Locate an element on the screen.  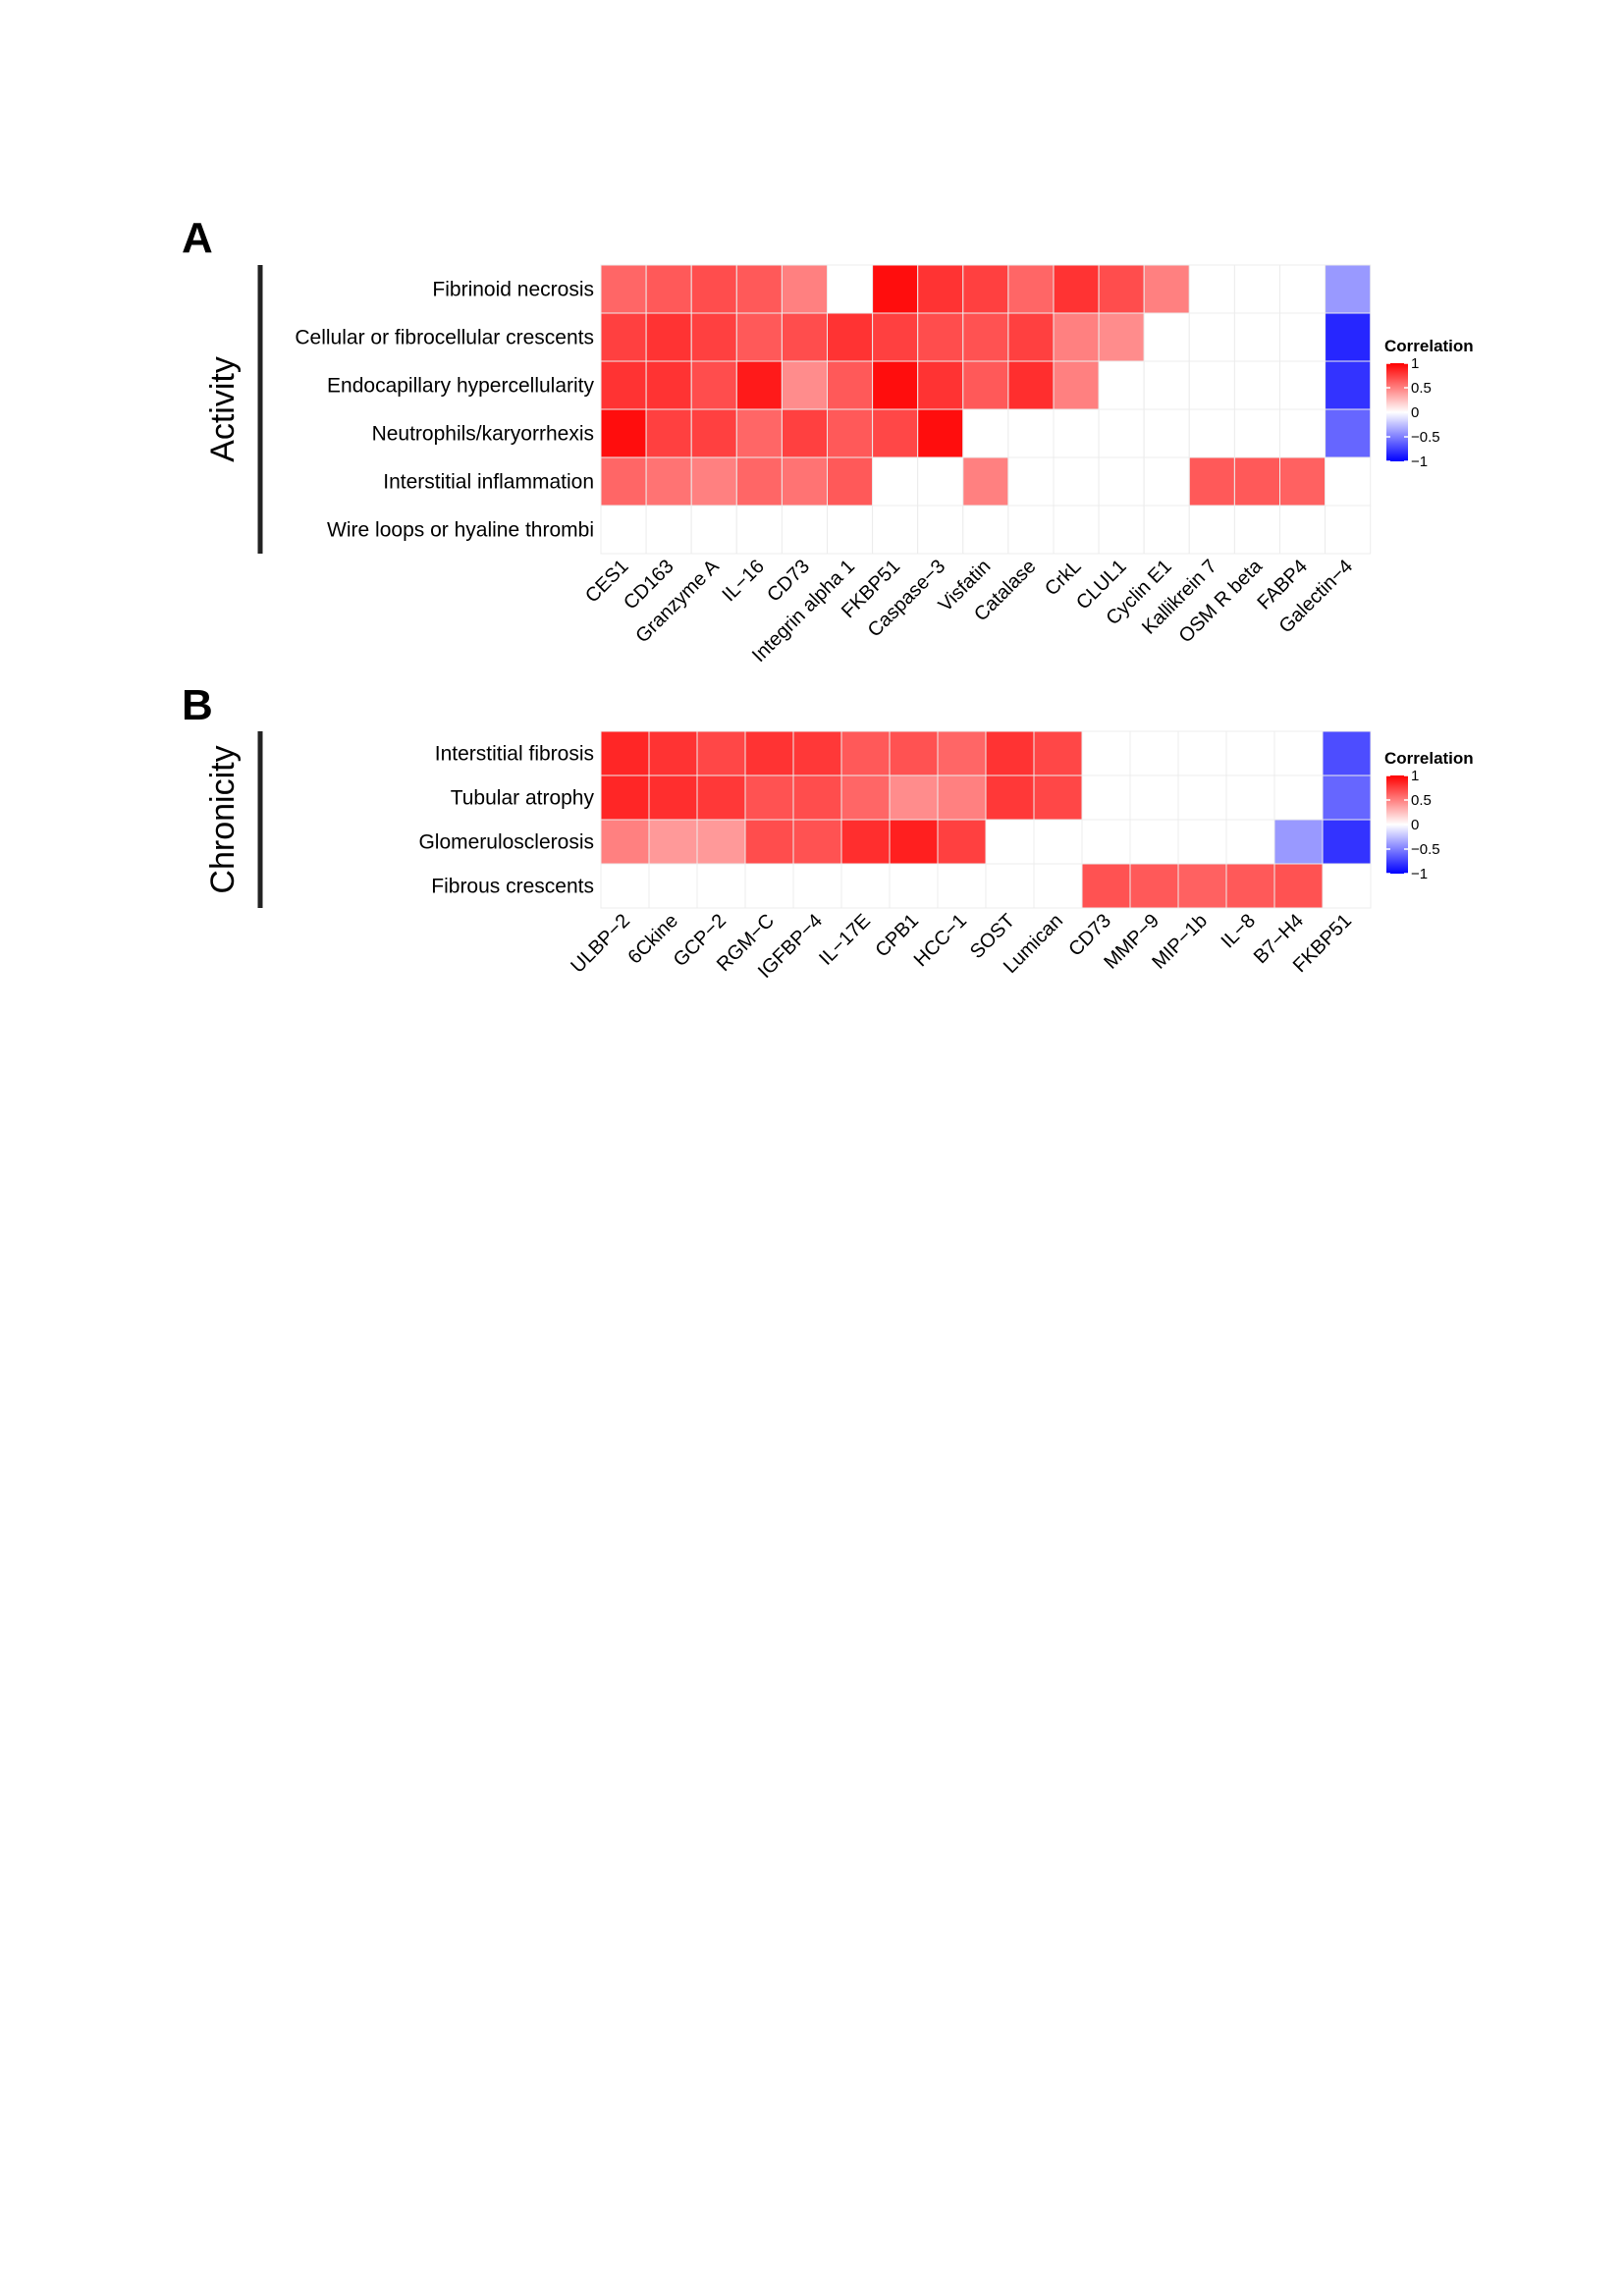
column-label: IL−17E is located at coordinates (845, 940).